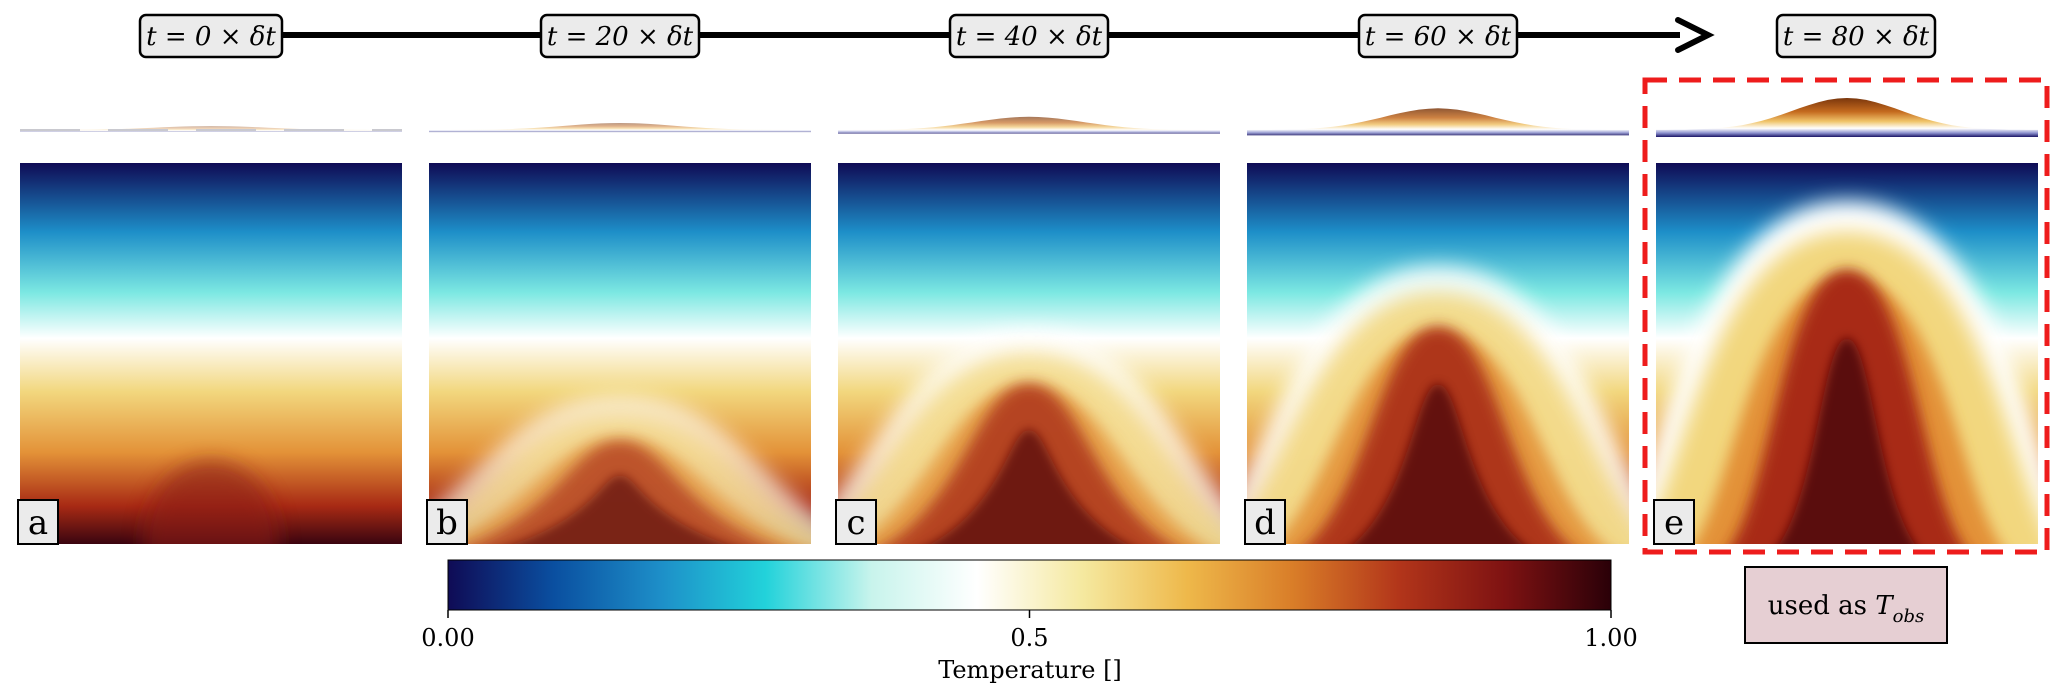  I want to click on highlight-box, so click(1846, 316).